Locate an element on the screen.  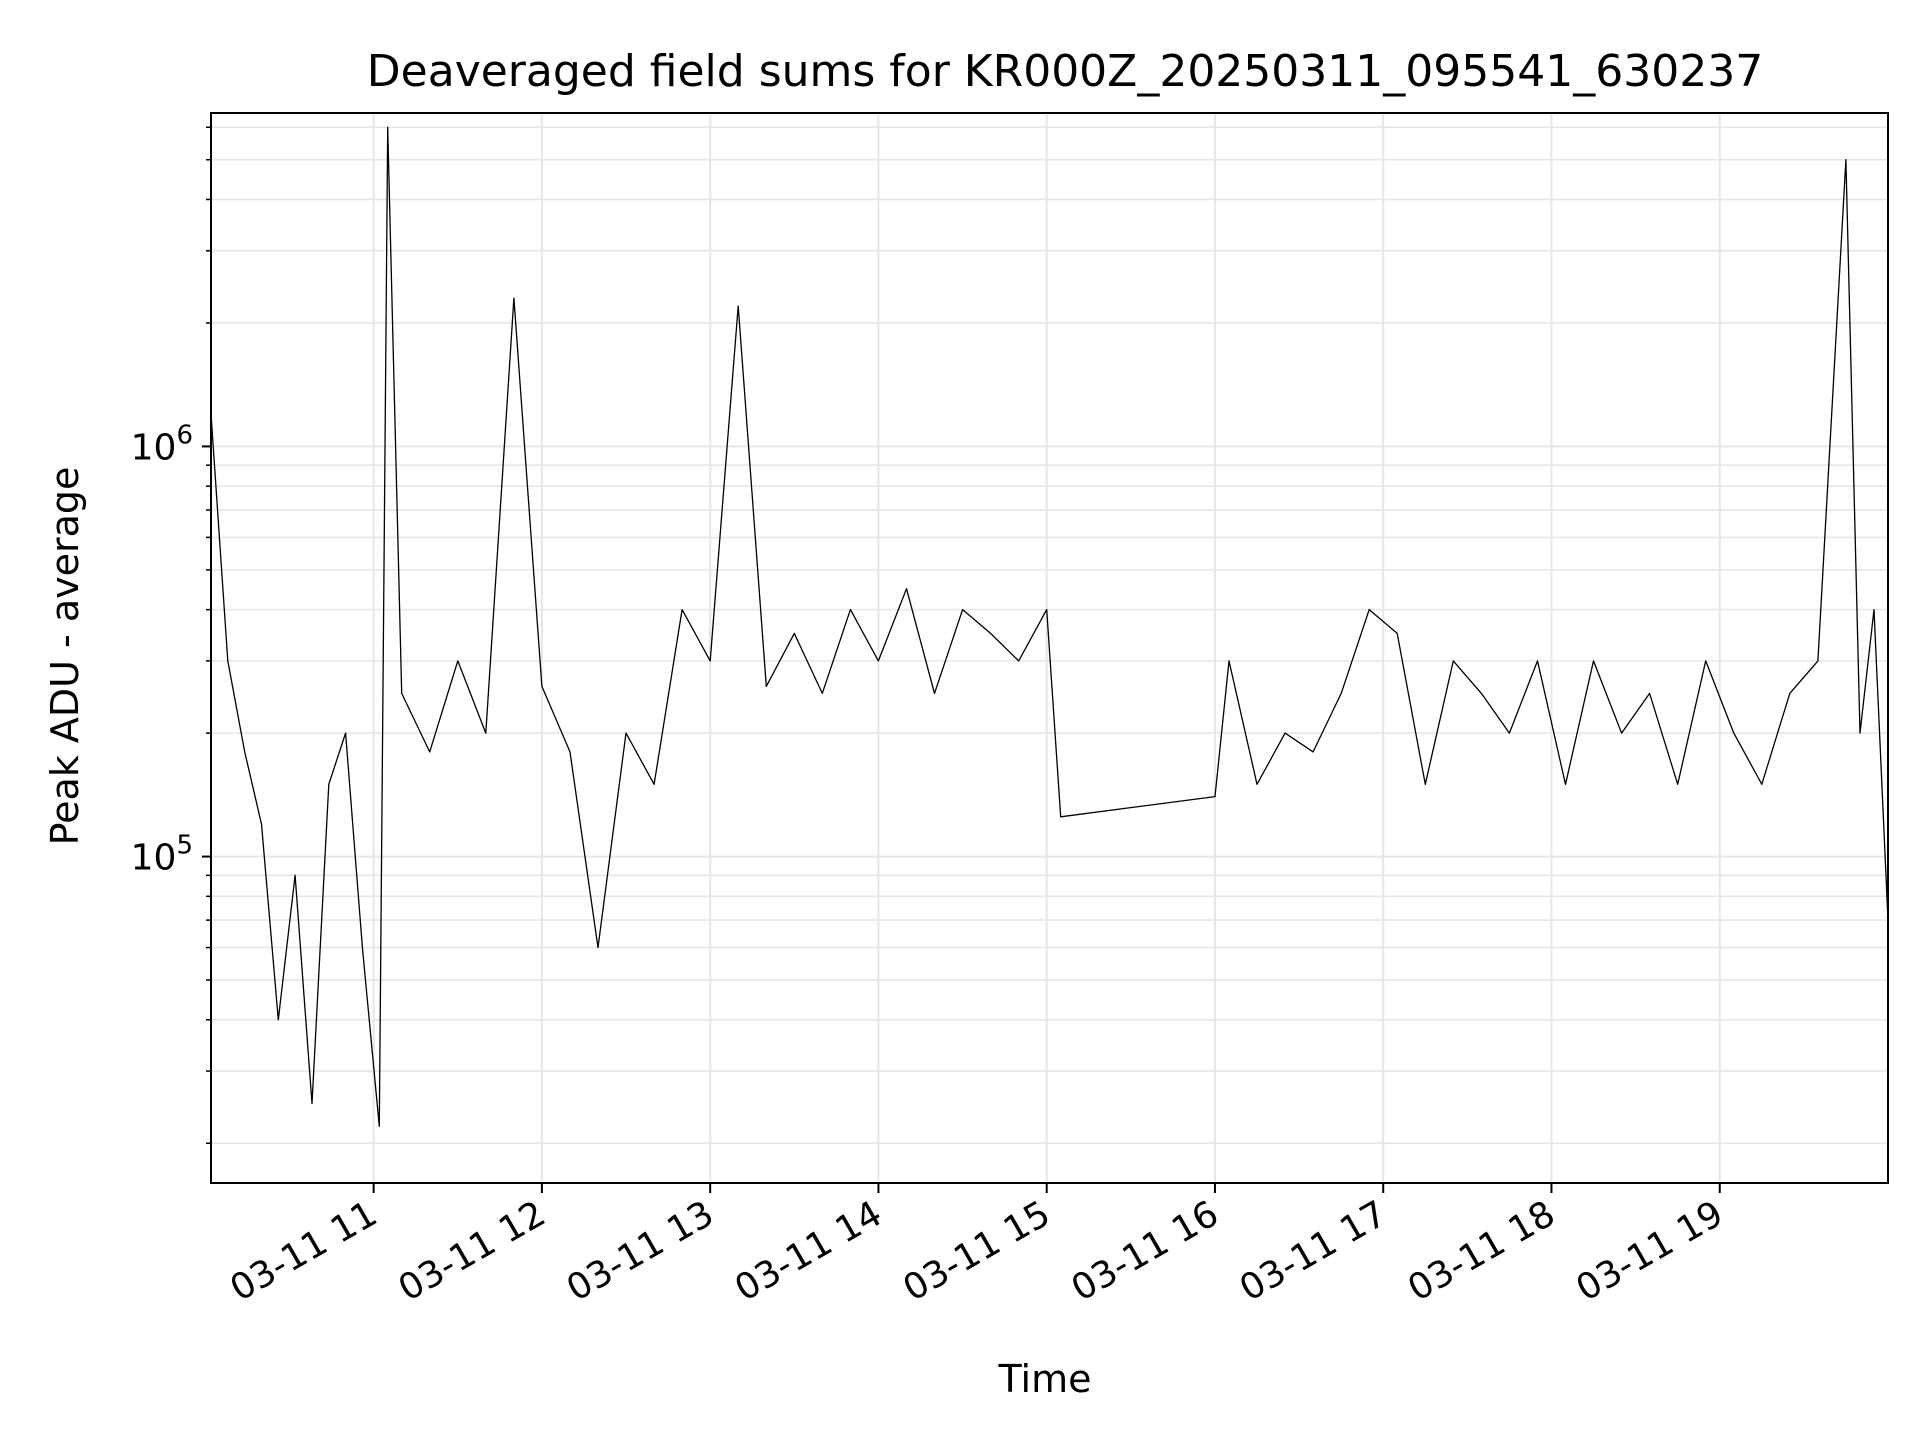
x-tick-label: 03-11 14 is located at coordinates (808, 1251).